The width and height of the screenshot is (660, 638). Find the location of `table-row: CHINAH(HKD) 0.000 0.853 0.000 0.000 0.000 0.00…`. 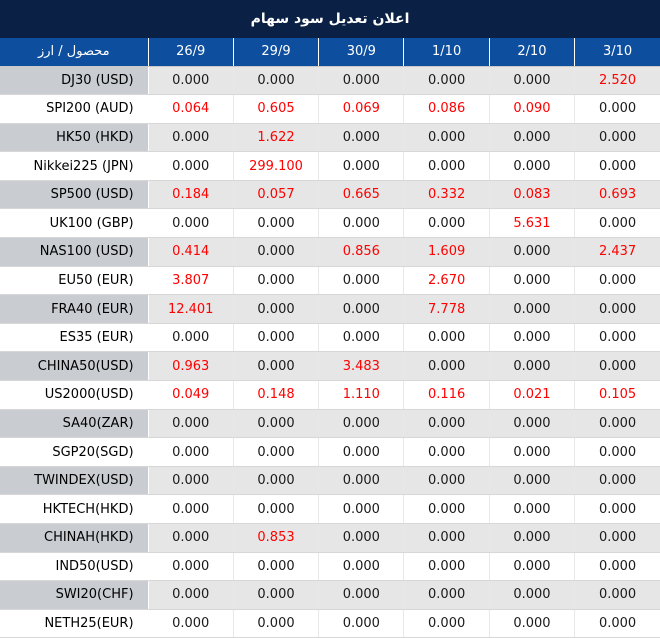

table-row: CHINAH(HKD) 0.000 0.853 0.000 0.000 0.000 0.00… is located at coordinates (330, 538).